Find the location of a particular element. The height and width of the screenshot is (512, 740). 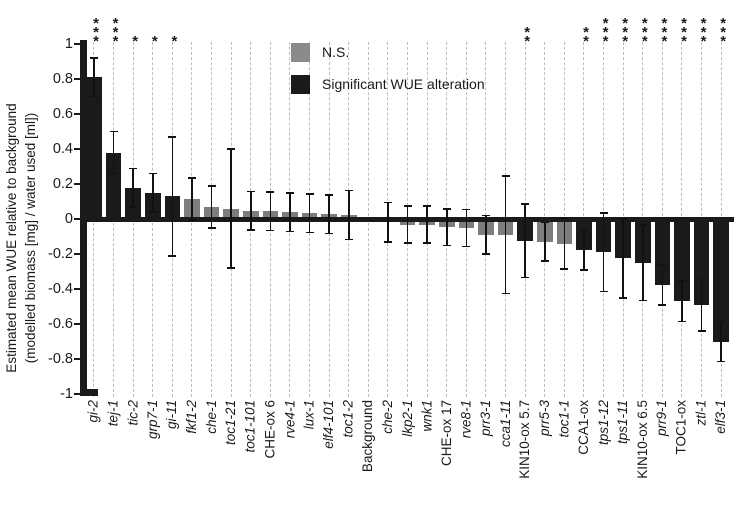

x-tick-label: grp7-1 is located at coordinates (152, 420).